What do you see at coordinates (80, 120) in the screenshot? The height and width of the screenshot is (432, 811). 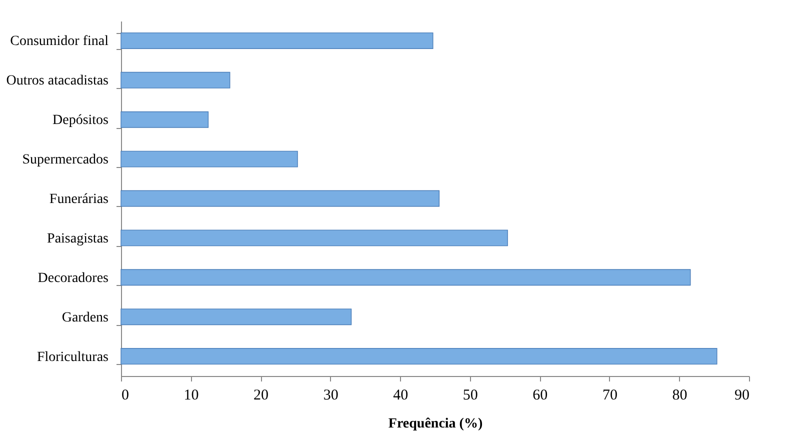 I see `y-tick-label: Depósitos` at bounding box center [80, 120].